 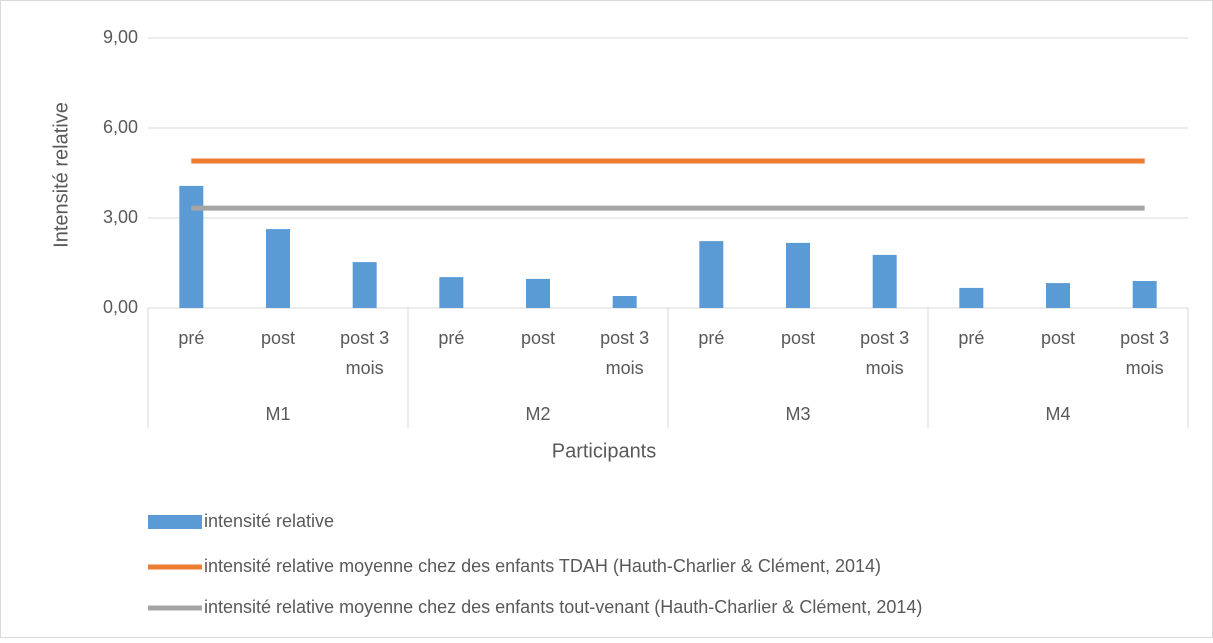 I want to click on group-label: M1, so click(x=277, y=414).